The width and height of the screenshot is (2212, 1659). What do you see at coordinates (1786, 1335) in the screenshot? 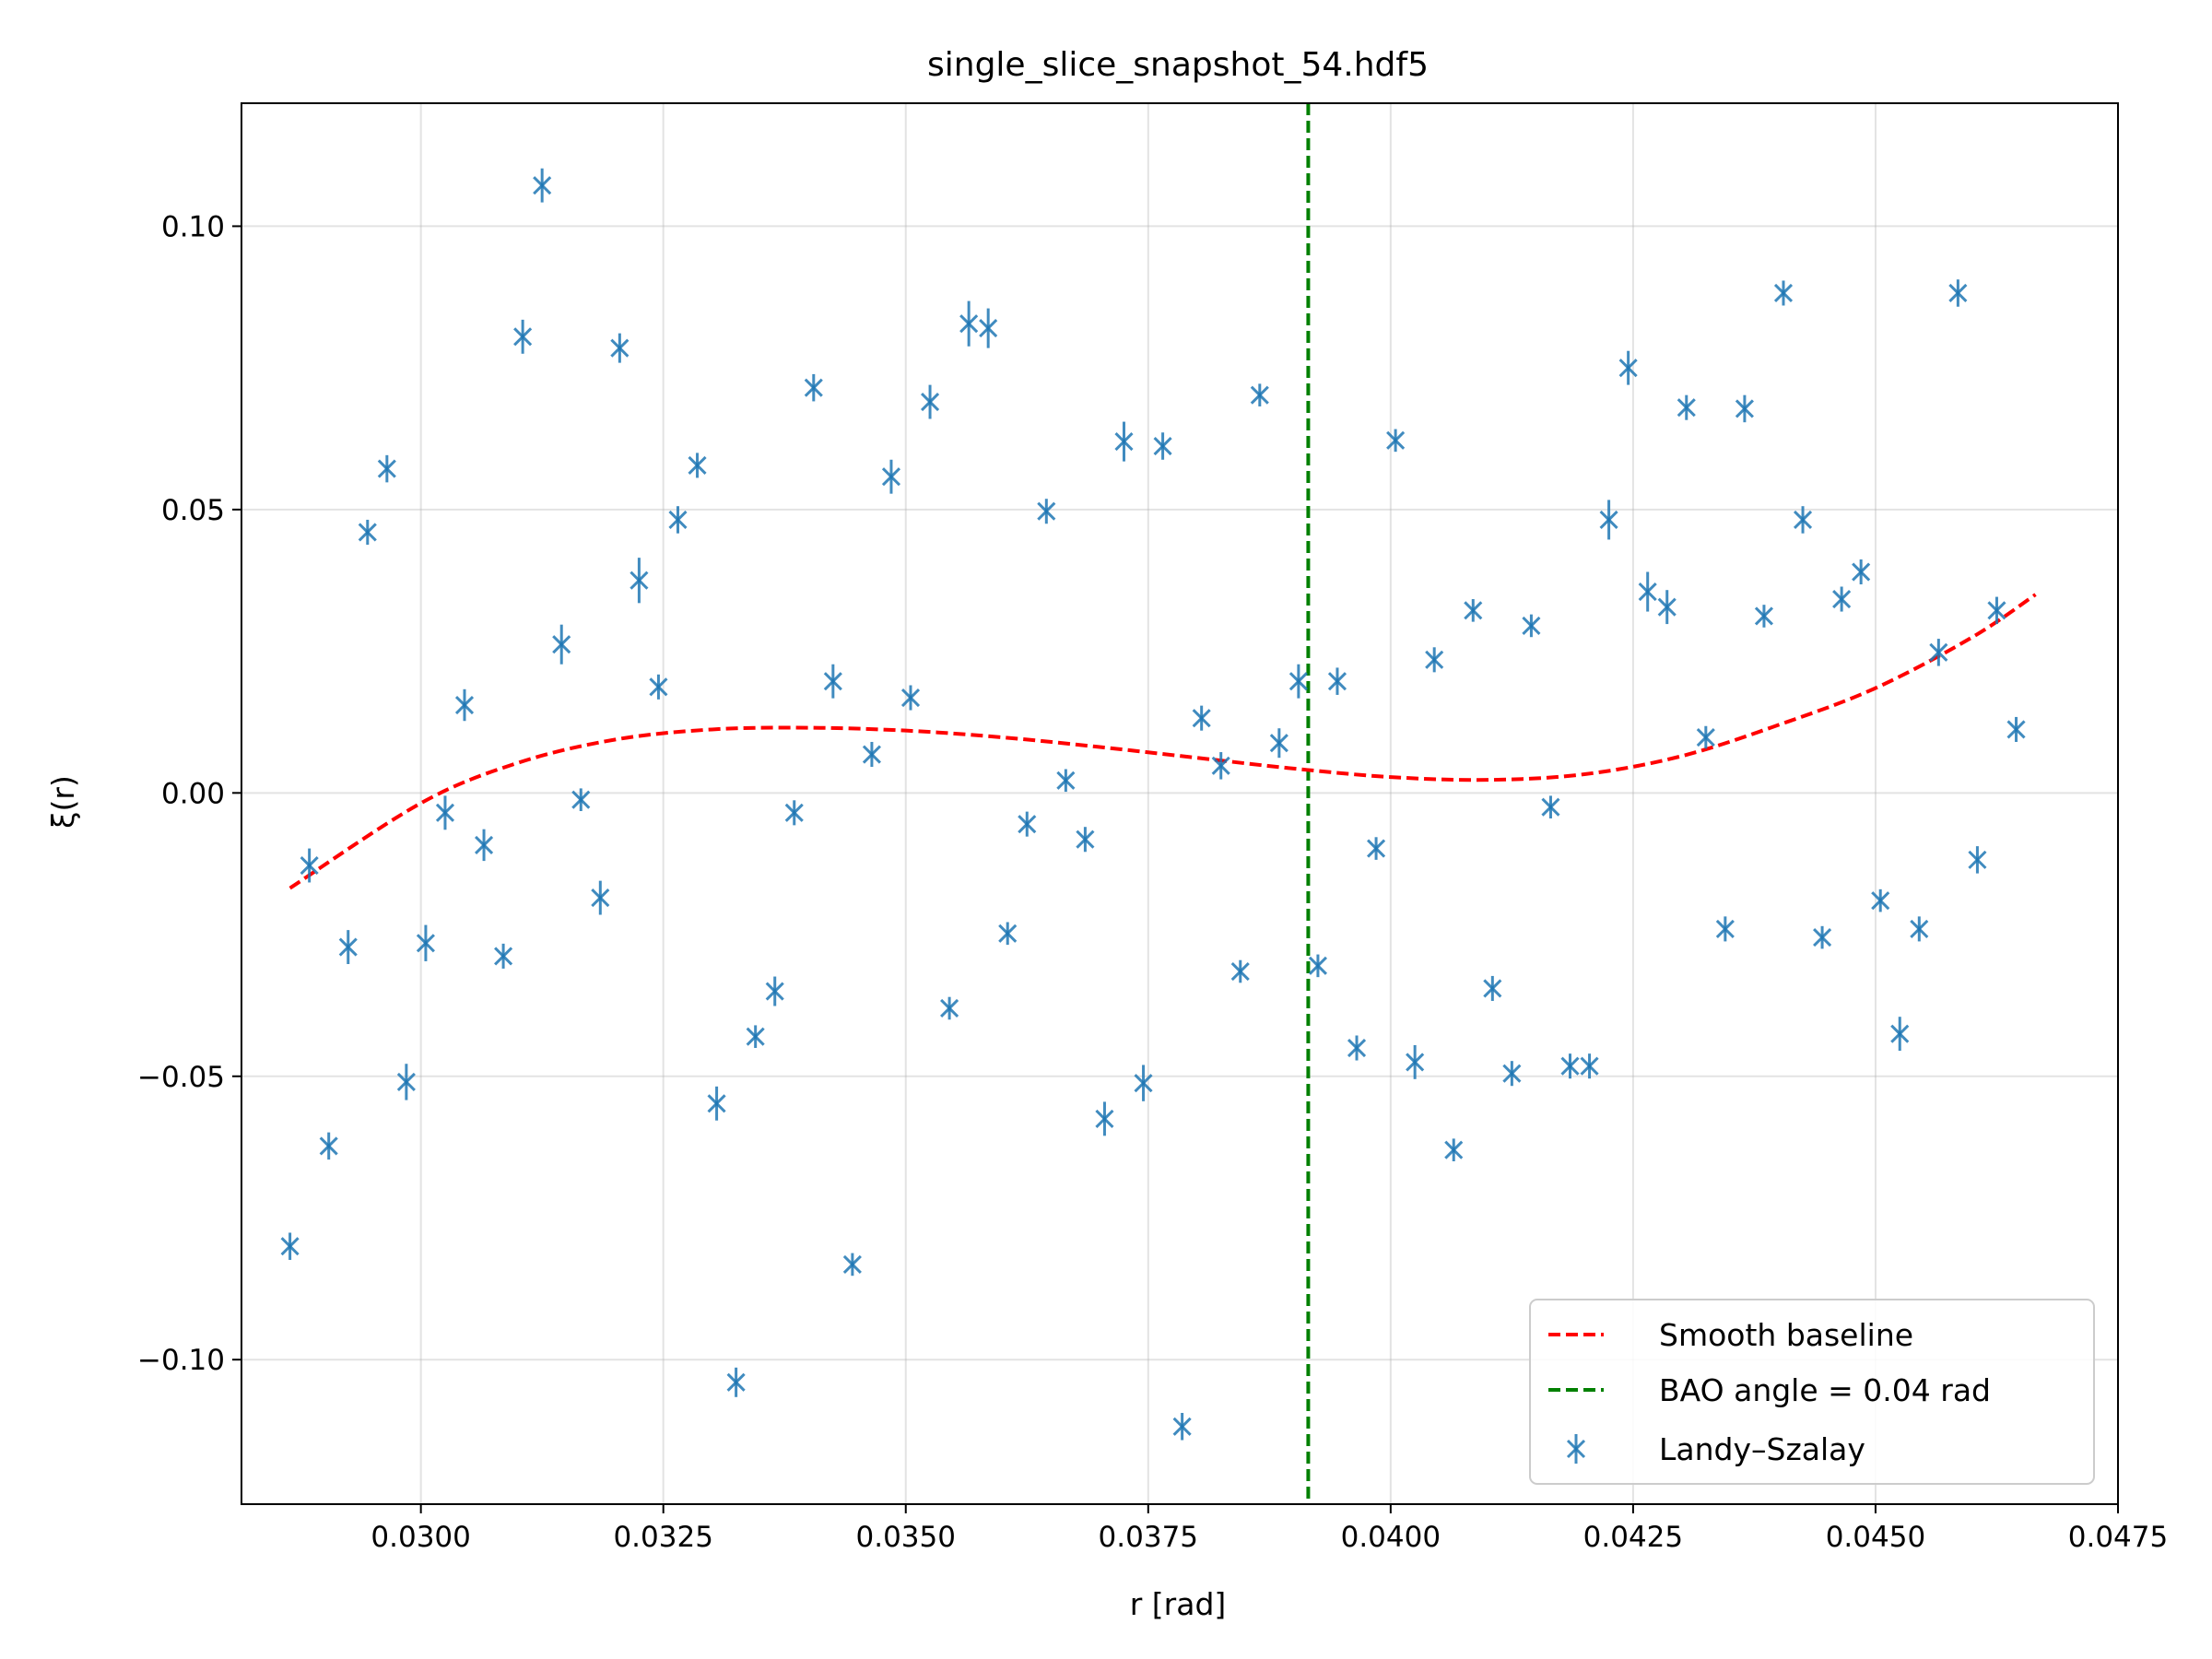
I see `legend-label-baseline: Smooth baseline` at bounding box center [1786, 1335].